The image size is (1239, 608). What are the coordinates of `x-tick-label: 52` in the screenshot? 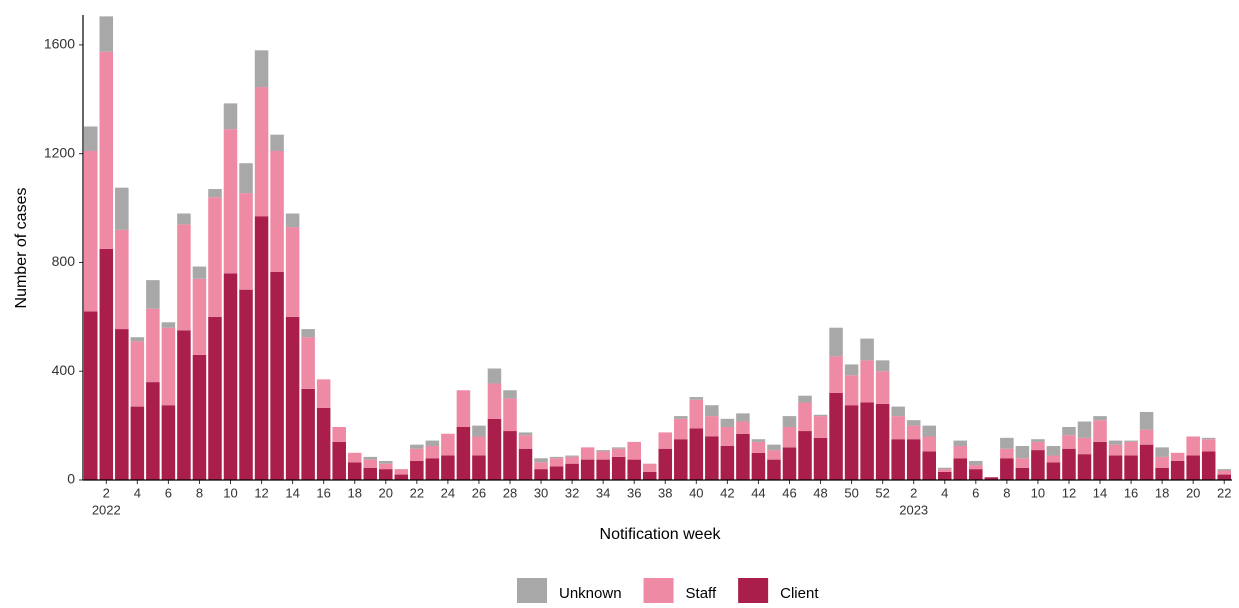 It's located at (882, 492).